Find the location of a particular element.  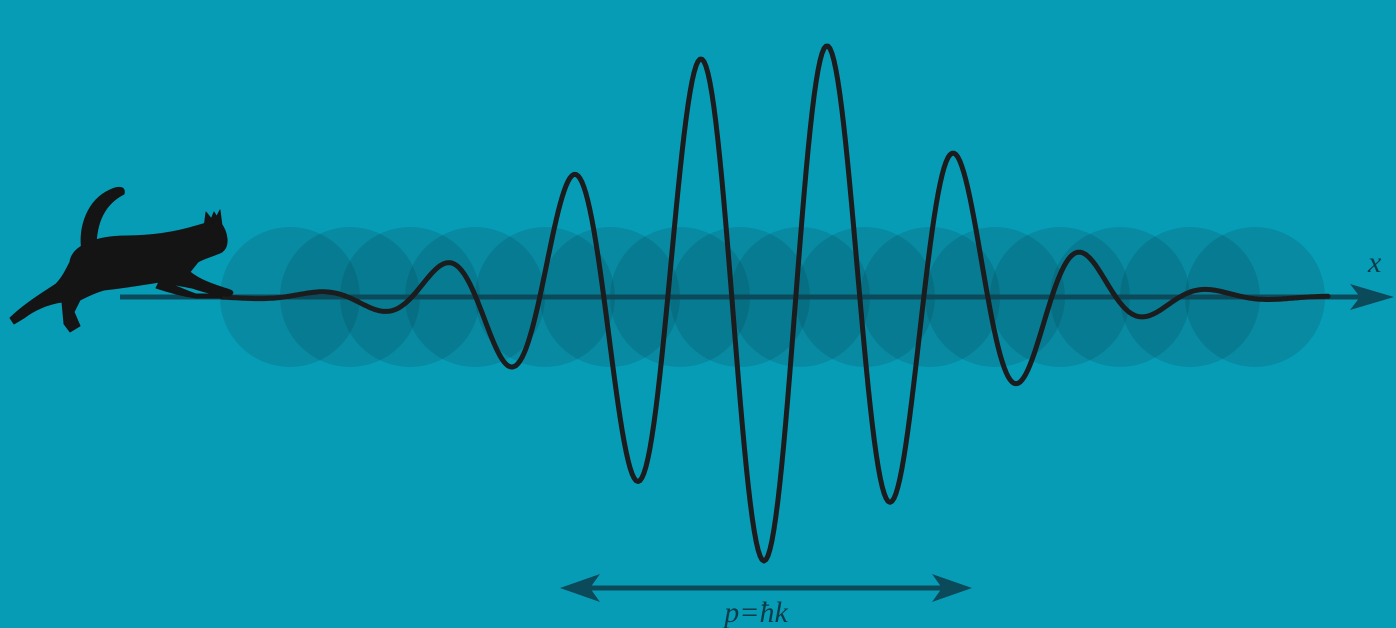

x-axis: x is located at coordinates (757, 278).